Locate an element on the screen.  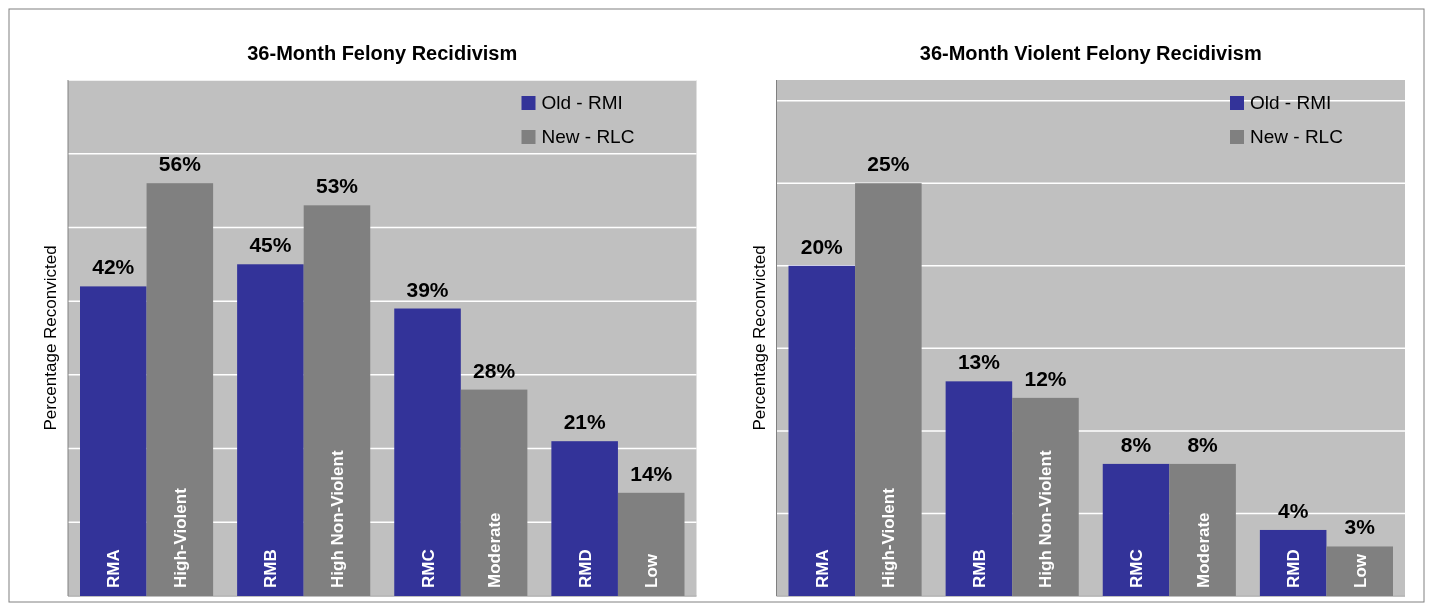
data-label: 45% is located at coordinates (270, 245).